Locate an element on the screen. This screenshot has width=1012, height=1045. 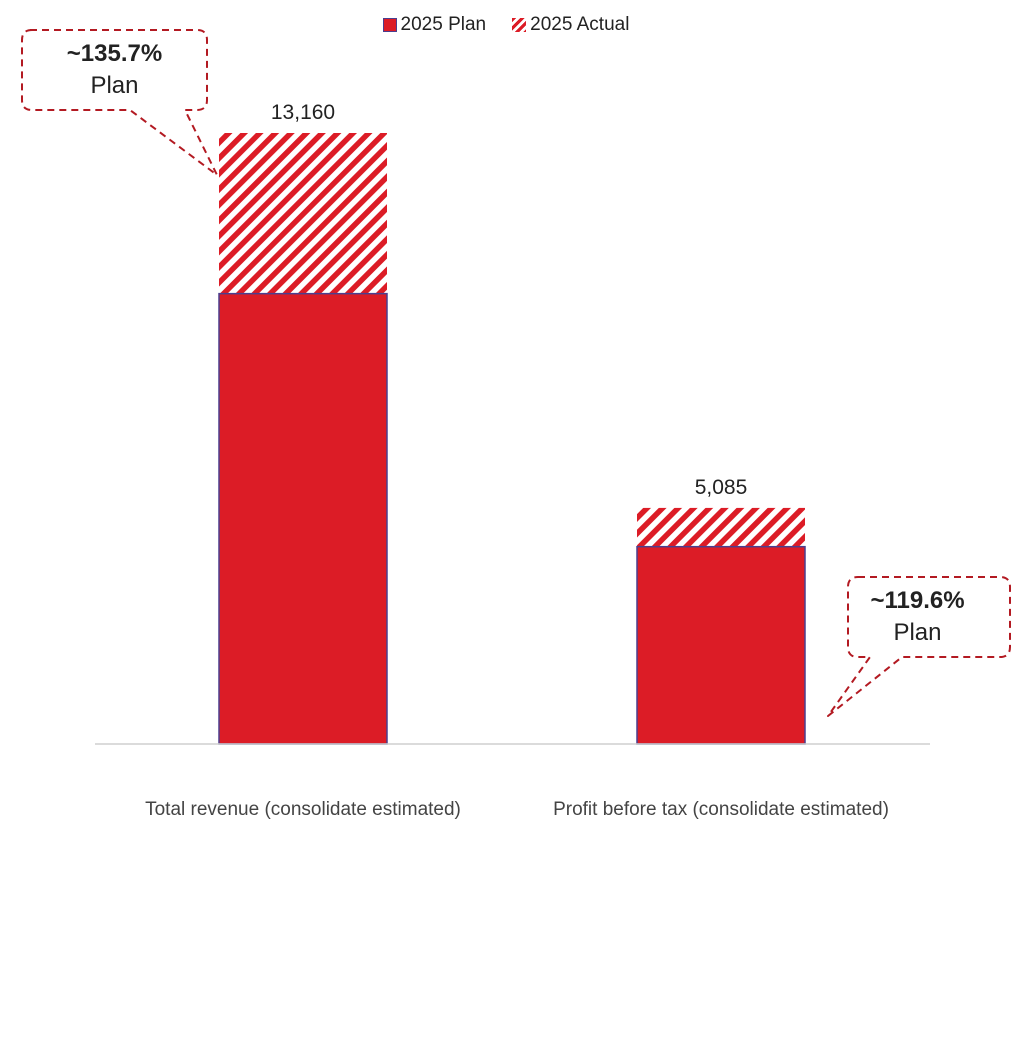
legend-item-plan: 2025 Plan is located at coordinates (434, 25).